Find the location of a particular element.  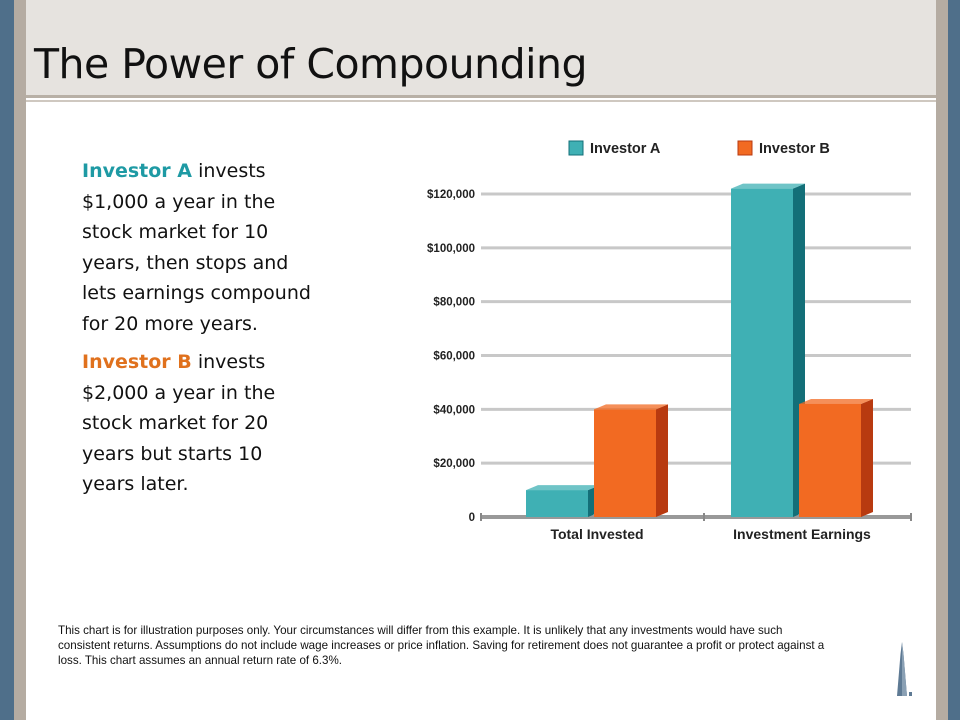

y-tick-label: $100,000 is located at coordinates (451, 249).